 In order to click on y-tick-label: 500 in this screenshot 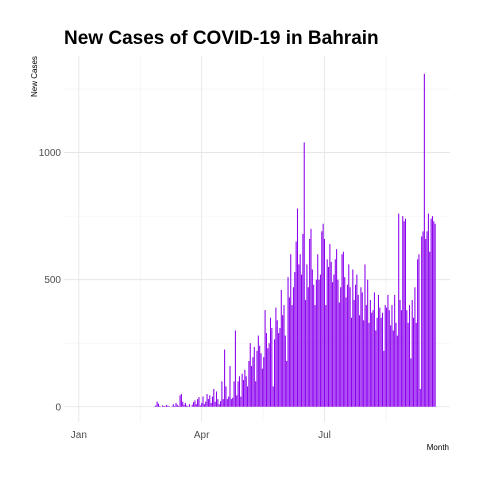, I will do `click(52, 280)`.